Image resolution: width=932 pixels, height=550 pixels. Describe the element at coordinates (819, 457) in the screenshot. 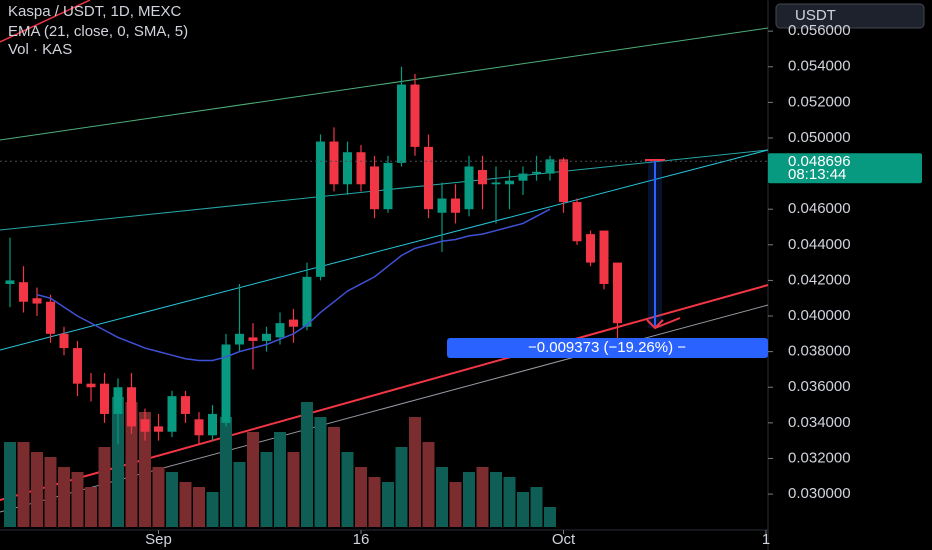

I see `y-tick-label: 0.032000` at that location.